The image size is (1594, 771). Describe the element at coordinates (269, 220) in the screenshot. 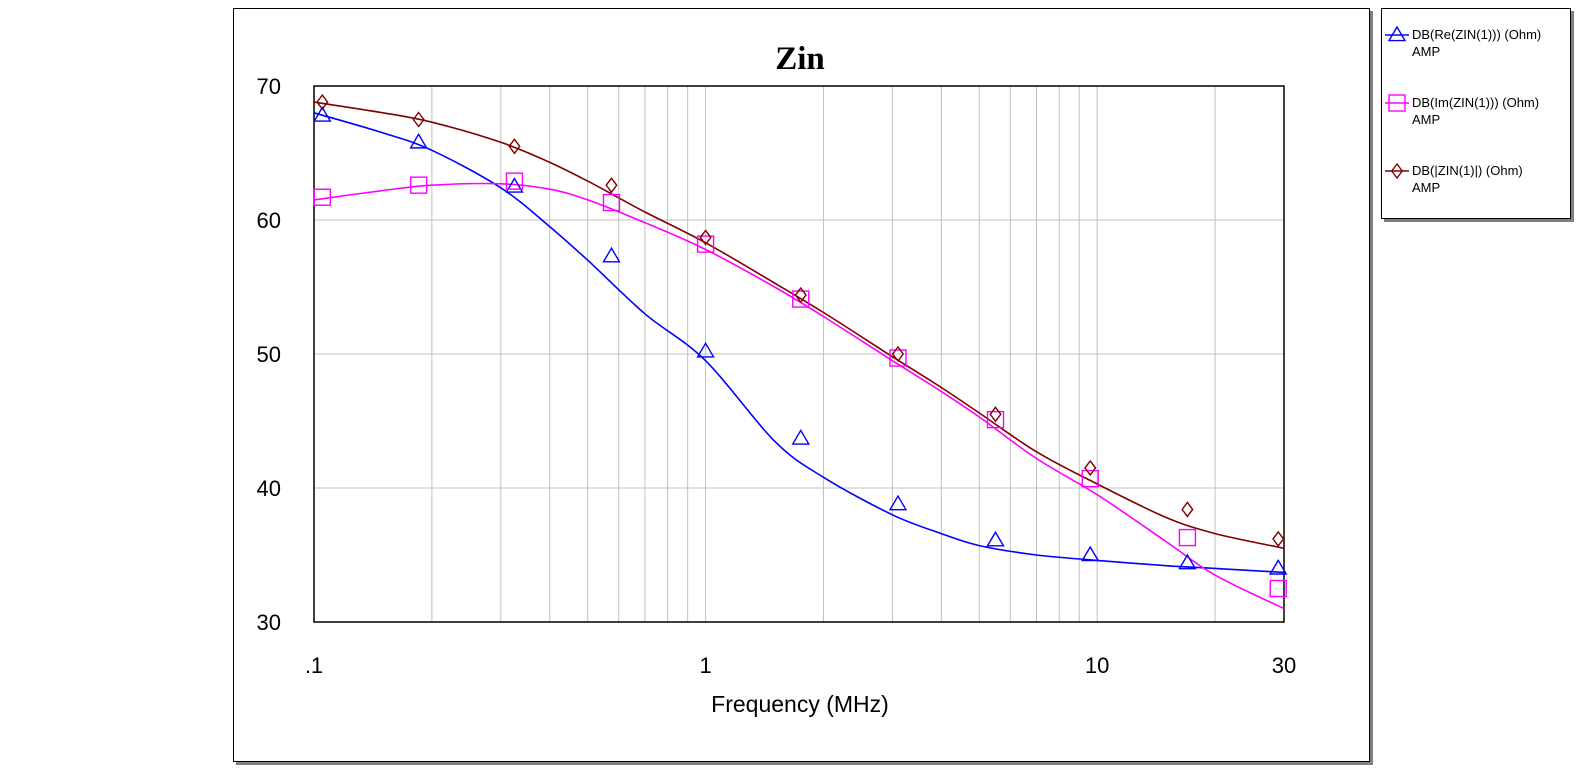

I see `y-tick-label: 60` at that location.